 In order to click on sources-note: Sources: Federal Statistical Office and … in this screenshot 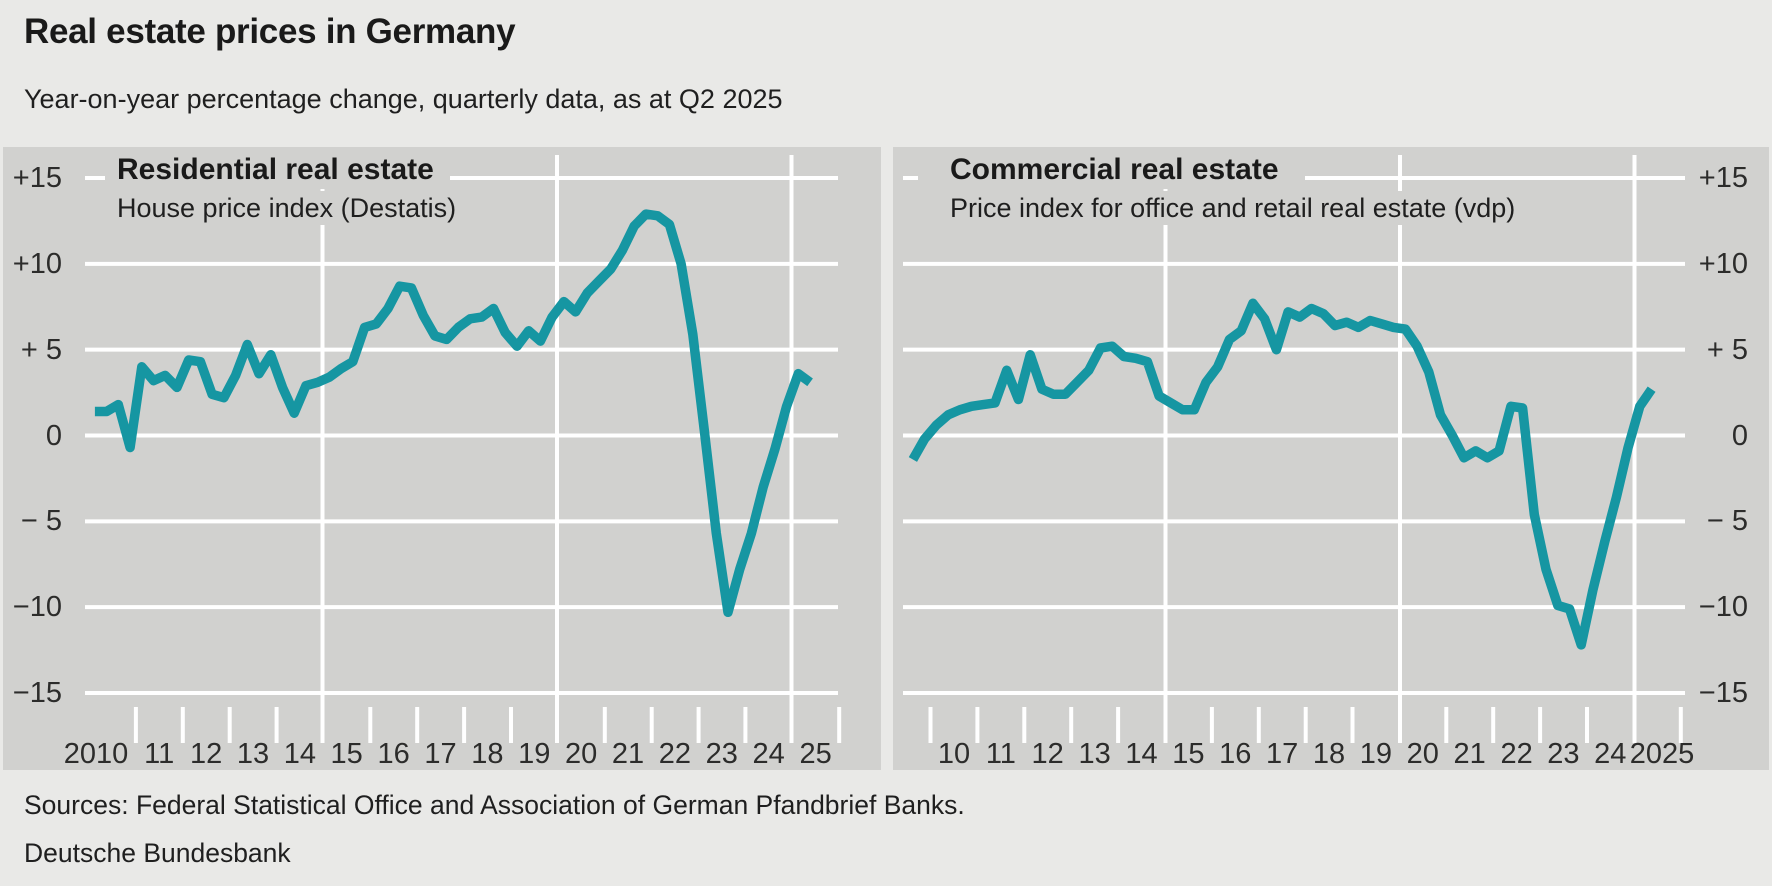, I will do `click(494, 805)`.